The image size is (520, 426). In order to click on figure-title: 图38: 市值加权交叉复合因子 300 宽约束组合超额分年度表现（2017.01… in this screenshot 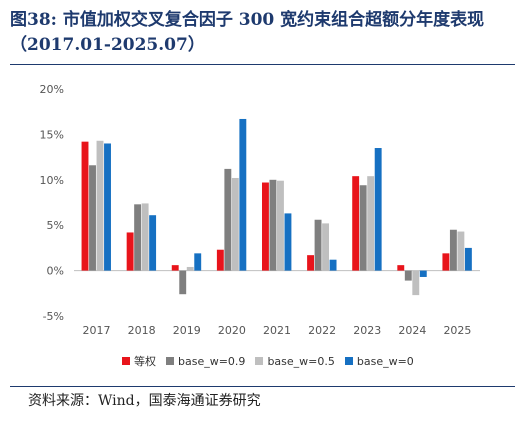, I will do `click(247, 32)`.